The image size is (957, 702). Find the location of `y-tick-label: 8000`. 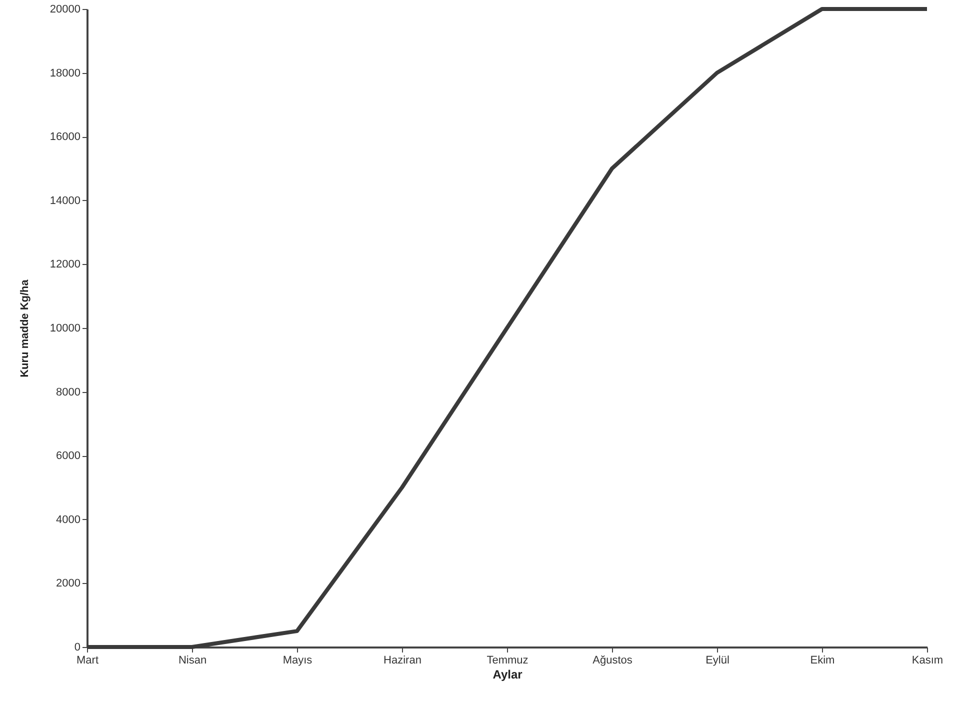

y-tick-label: 8000 is located at coordinates (68, 392).